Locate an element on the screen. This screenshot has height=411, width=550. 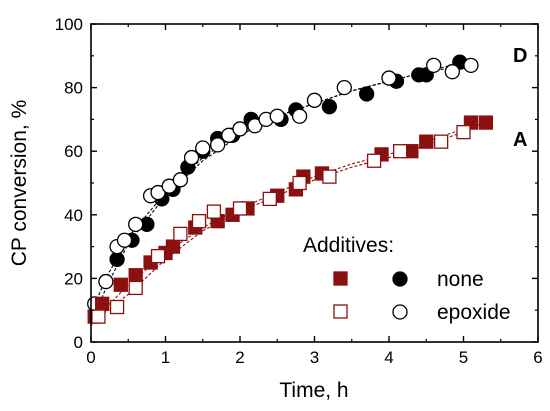
legend-marker-none-square is located at coordinates (340, 278).